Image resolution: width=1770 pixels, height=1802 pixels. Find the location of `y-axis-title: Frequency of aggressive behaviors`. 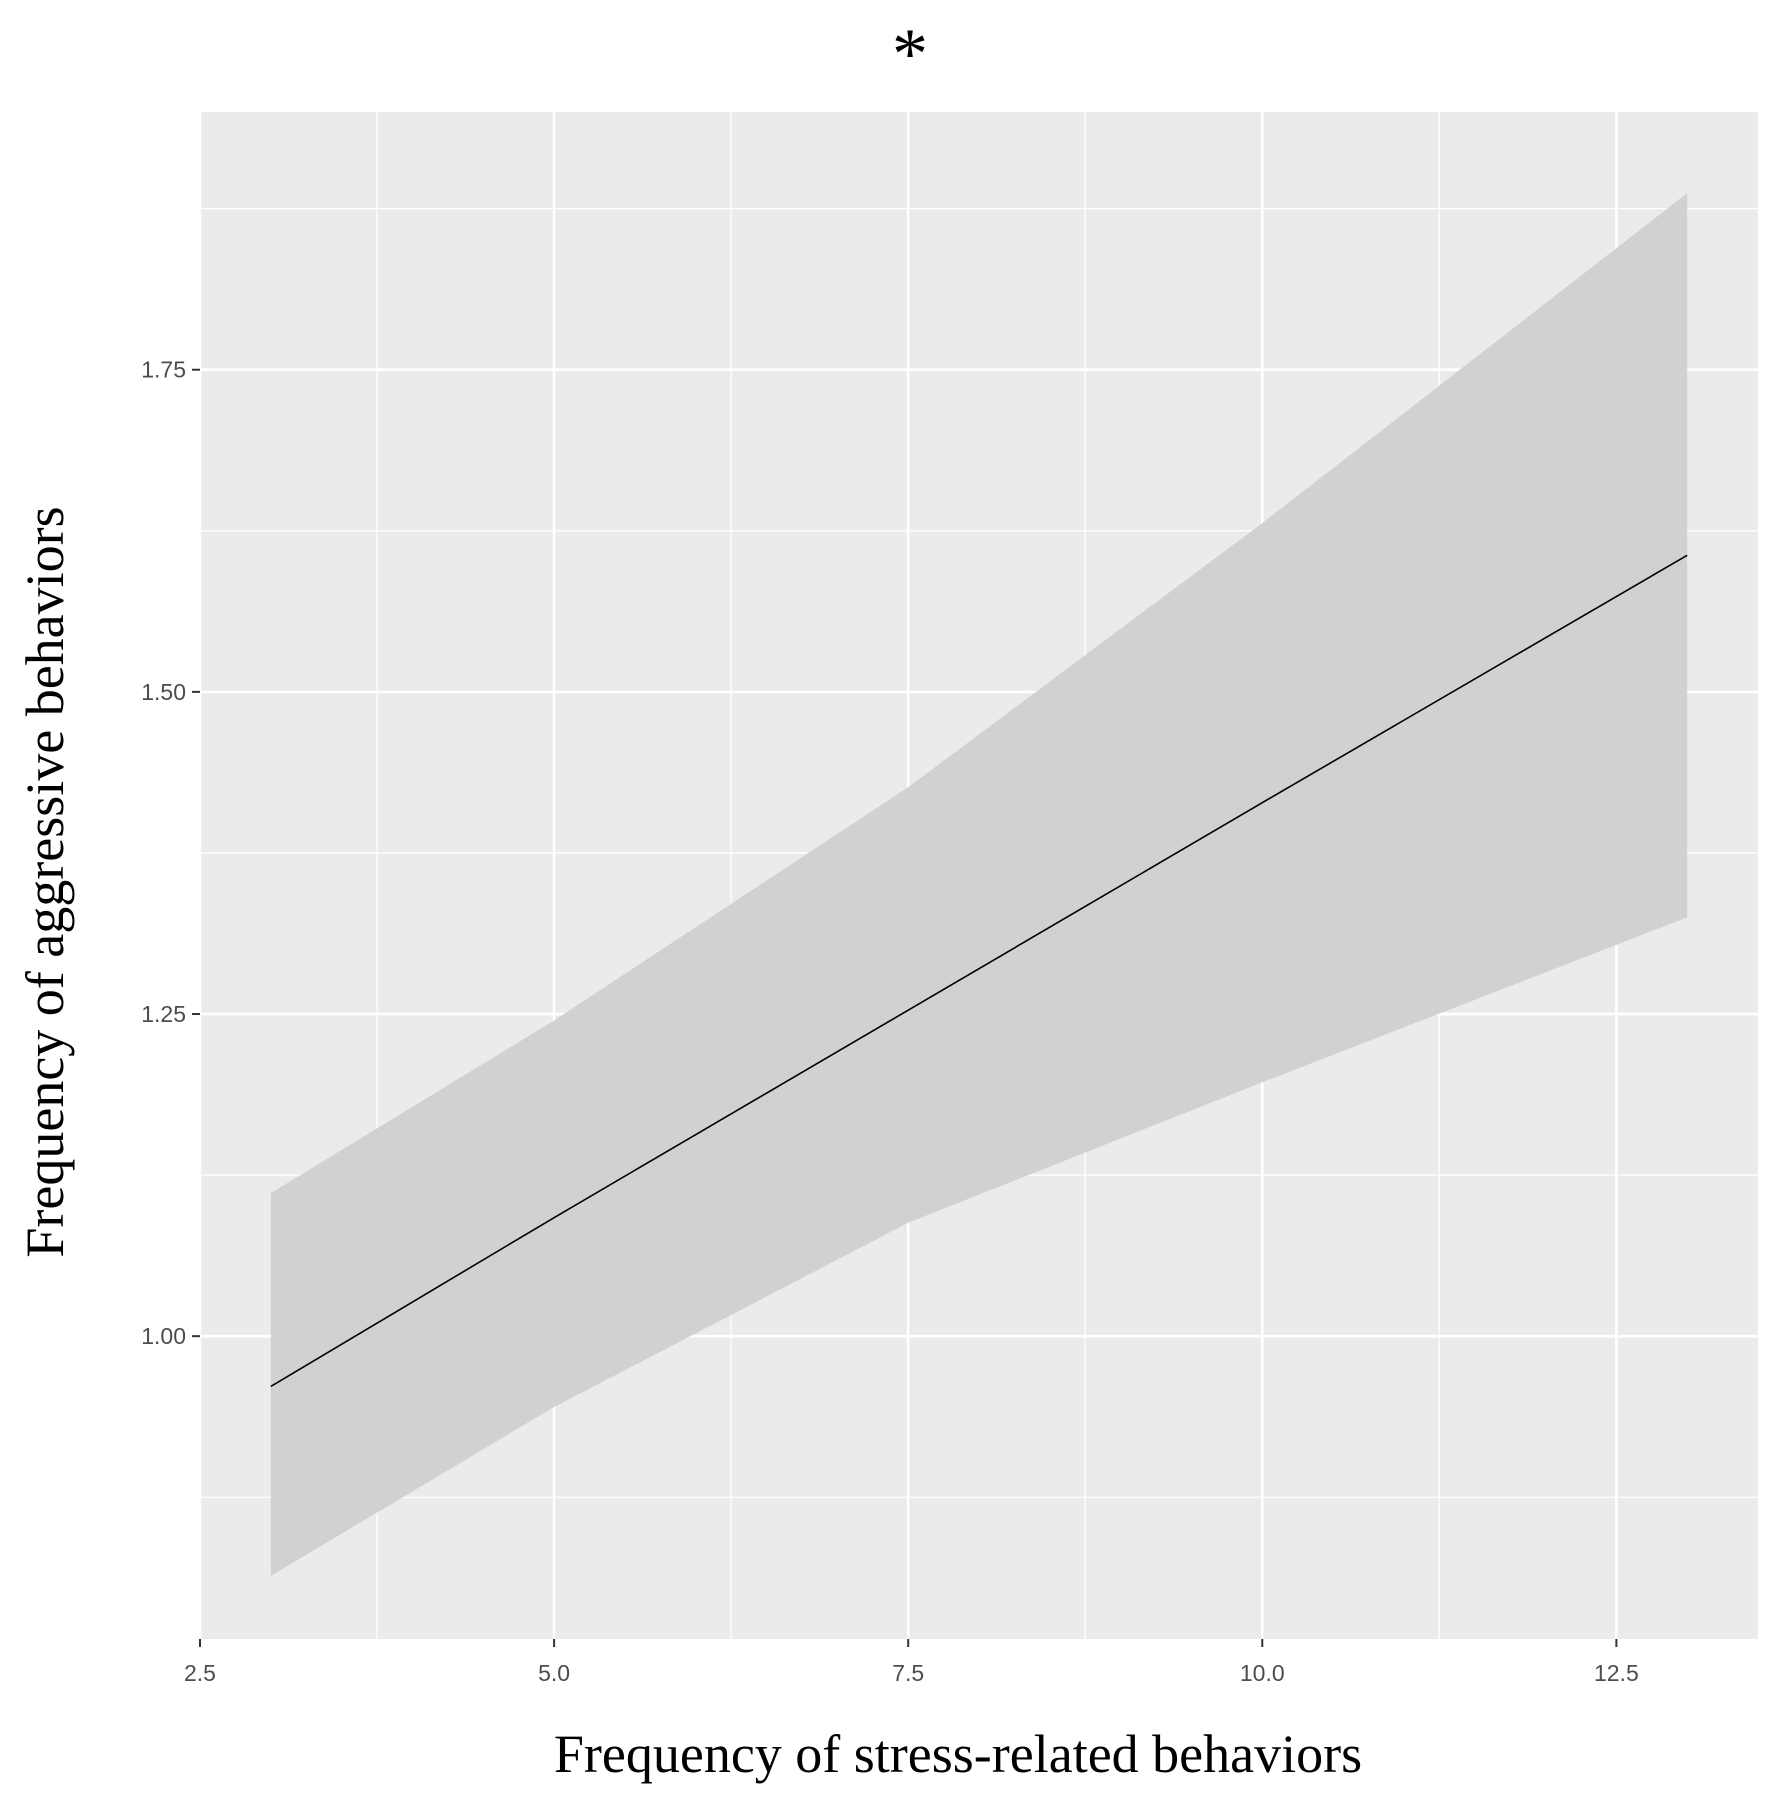

y-axis-title: Frequency of aggressive behaviors is located at coordinates (45, 881).